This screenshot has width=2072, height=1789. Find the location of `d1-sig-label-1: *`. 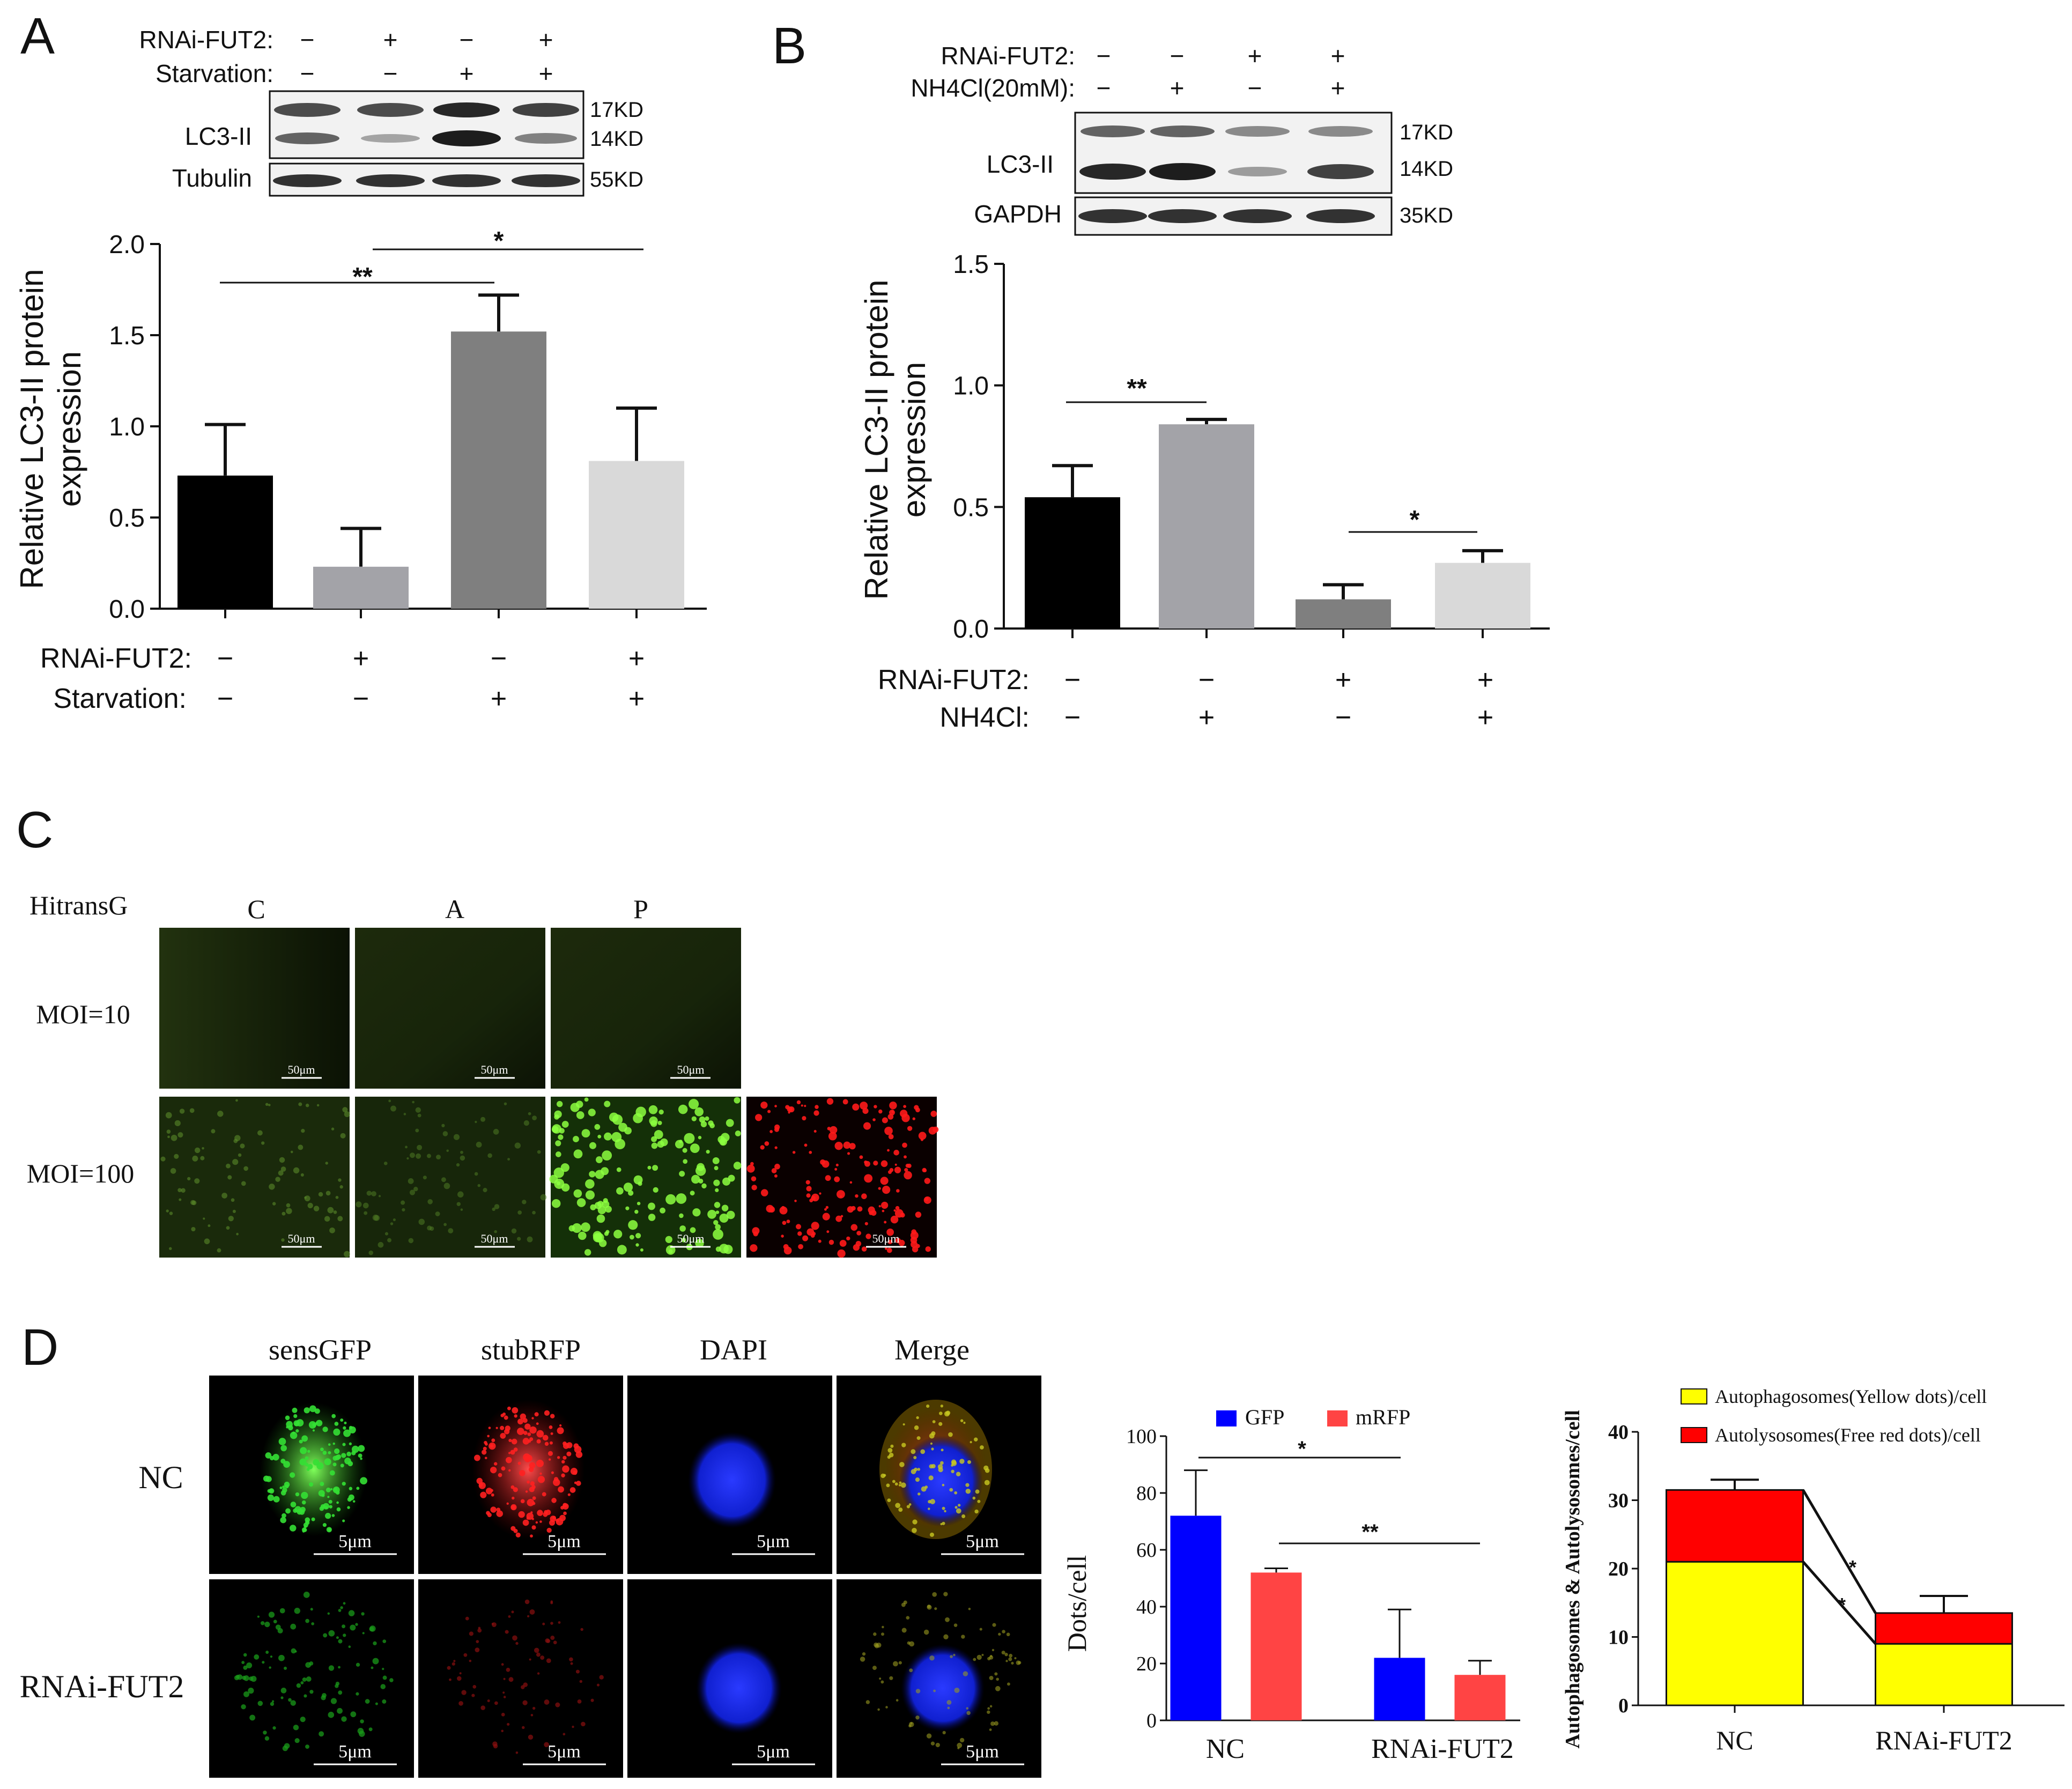

d1-sig-label-1: * is located at coordinates (1302, 1449).